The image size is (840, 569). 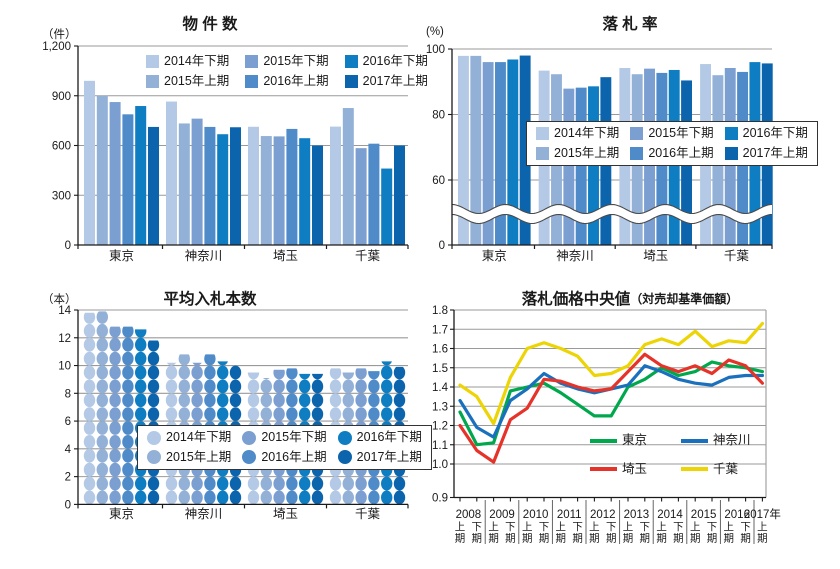 I want to click on axis-label: 2009, so click(x=502, y=515).